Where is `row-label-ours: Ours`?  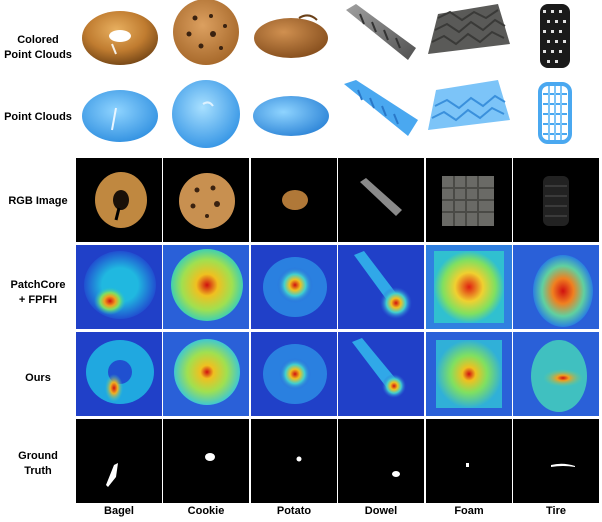 row-label-ours: Ours is located at coordinates (38, 378).